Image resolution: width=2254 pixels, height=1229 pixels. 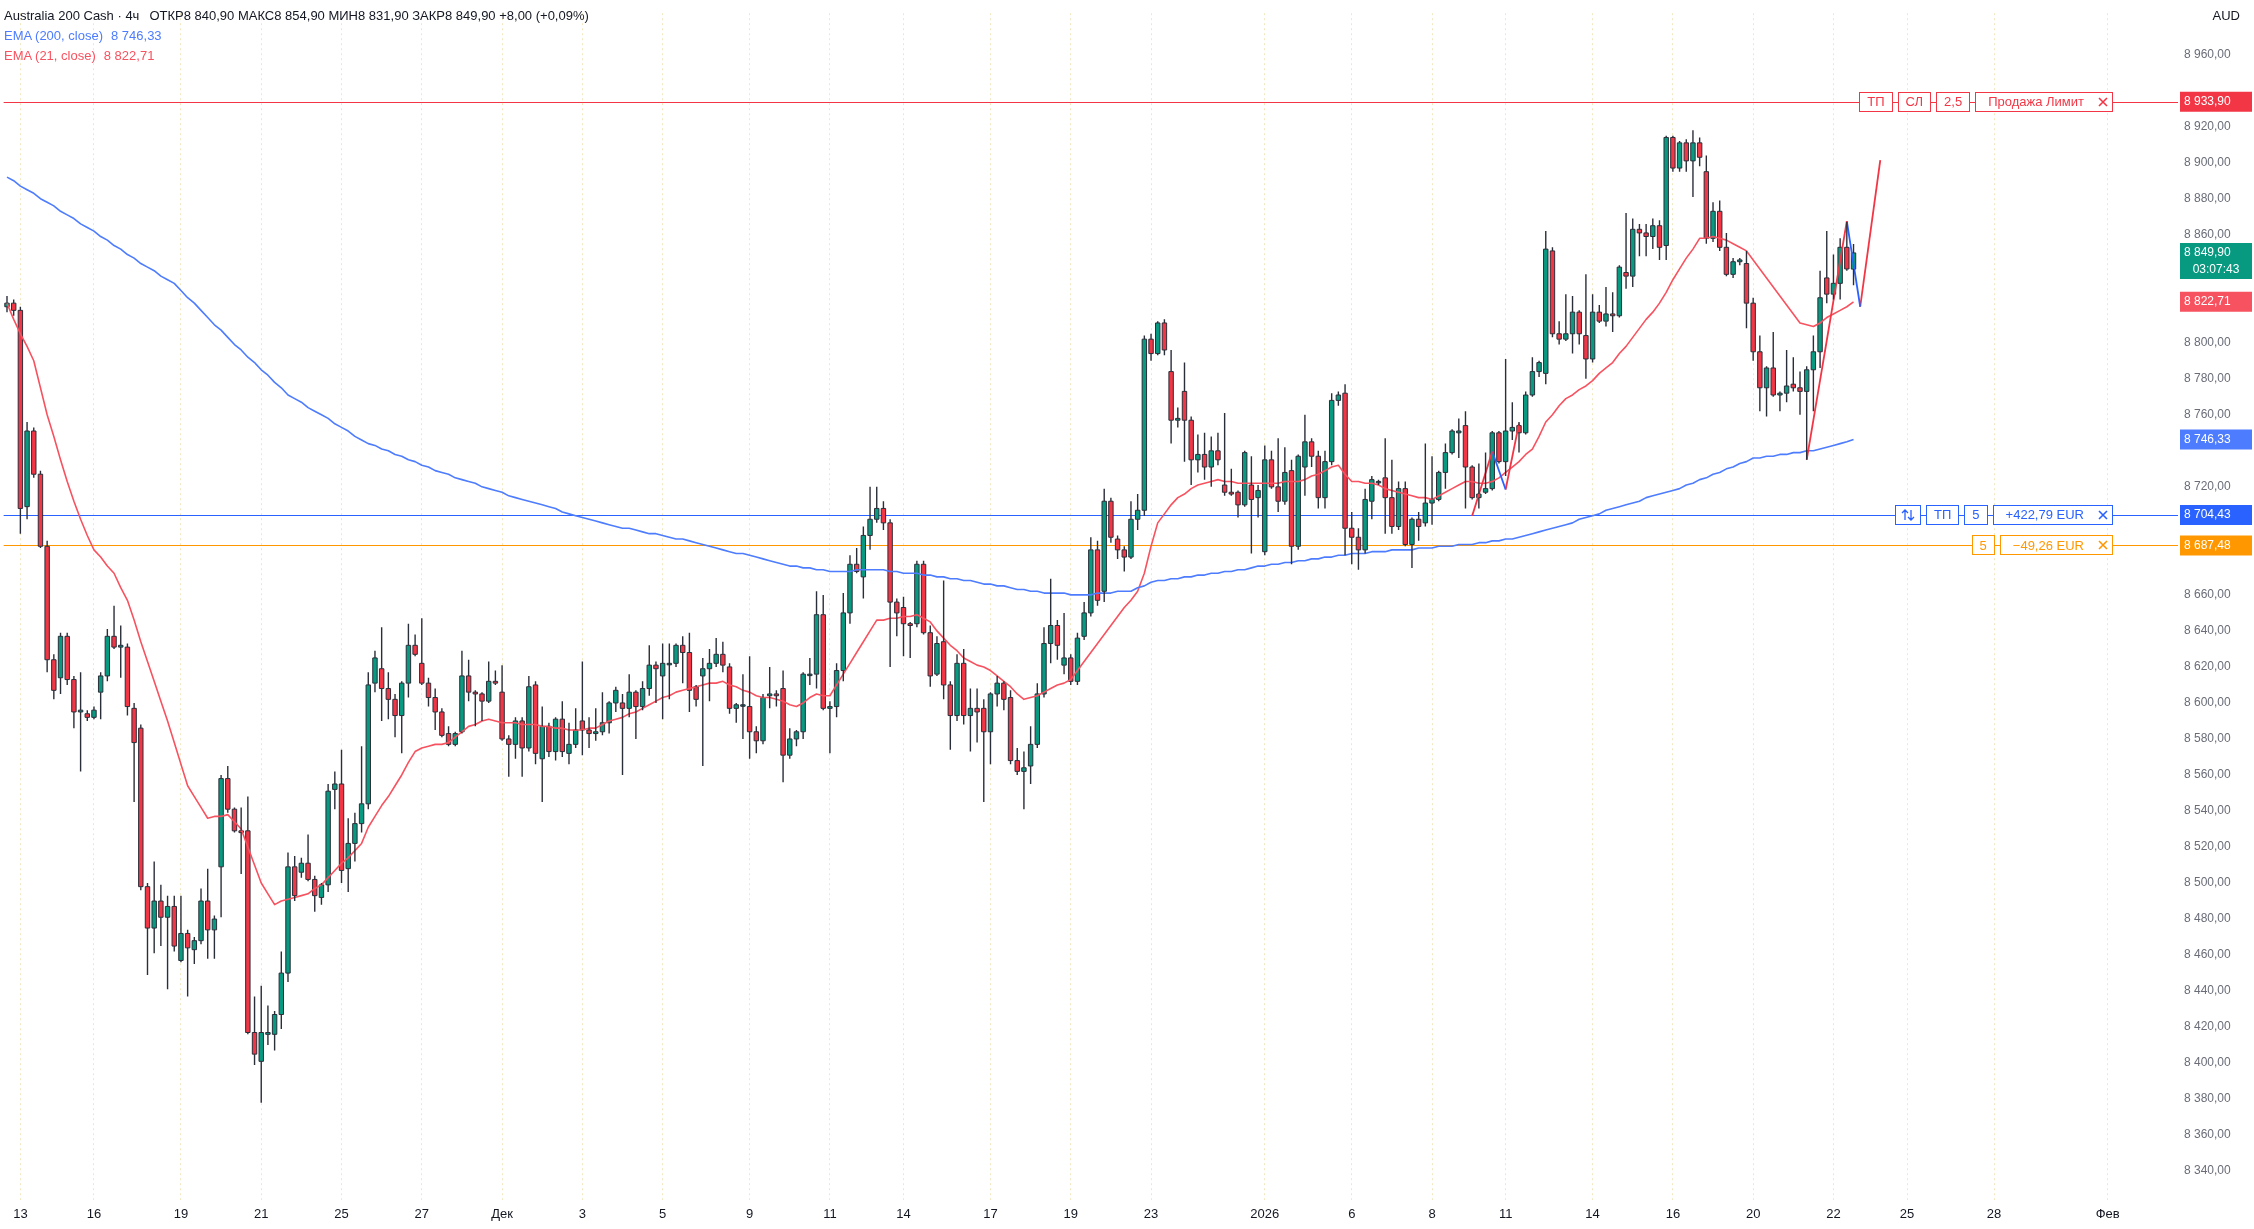 What do you see at coordinates (2208, 846) in the screenshot?
I see `y-tick-label: 8 520,00` at bounding box center [2208, 846].